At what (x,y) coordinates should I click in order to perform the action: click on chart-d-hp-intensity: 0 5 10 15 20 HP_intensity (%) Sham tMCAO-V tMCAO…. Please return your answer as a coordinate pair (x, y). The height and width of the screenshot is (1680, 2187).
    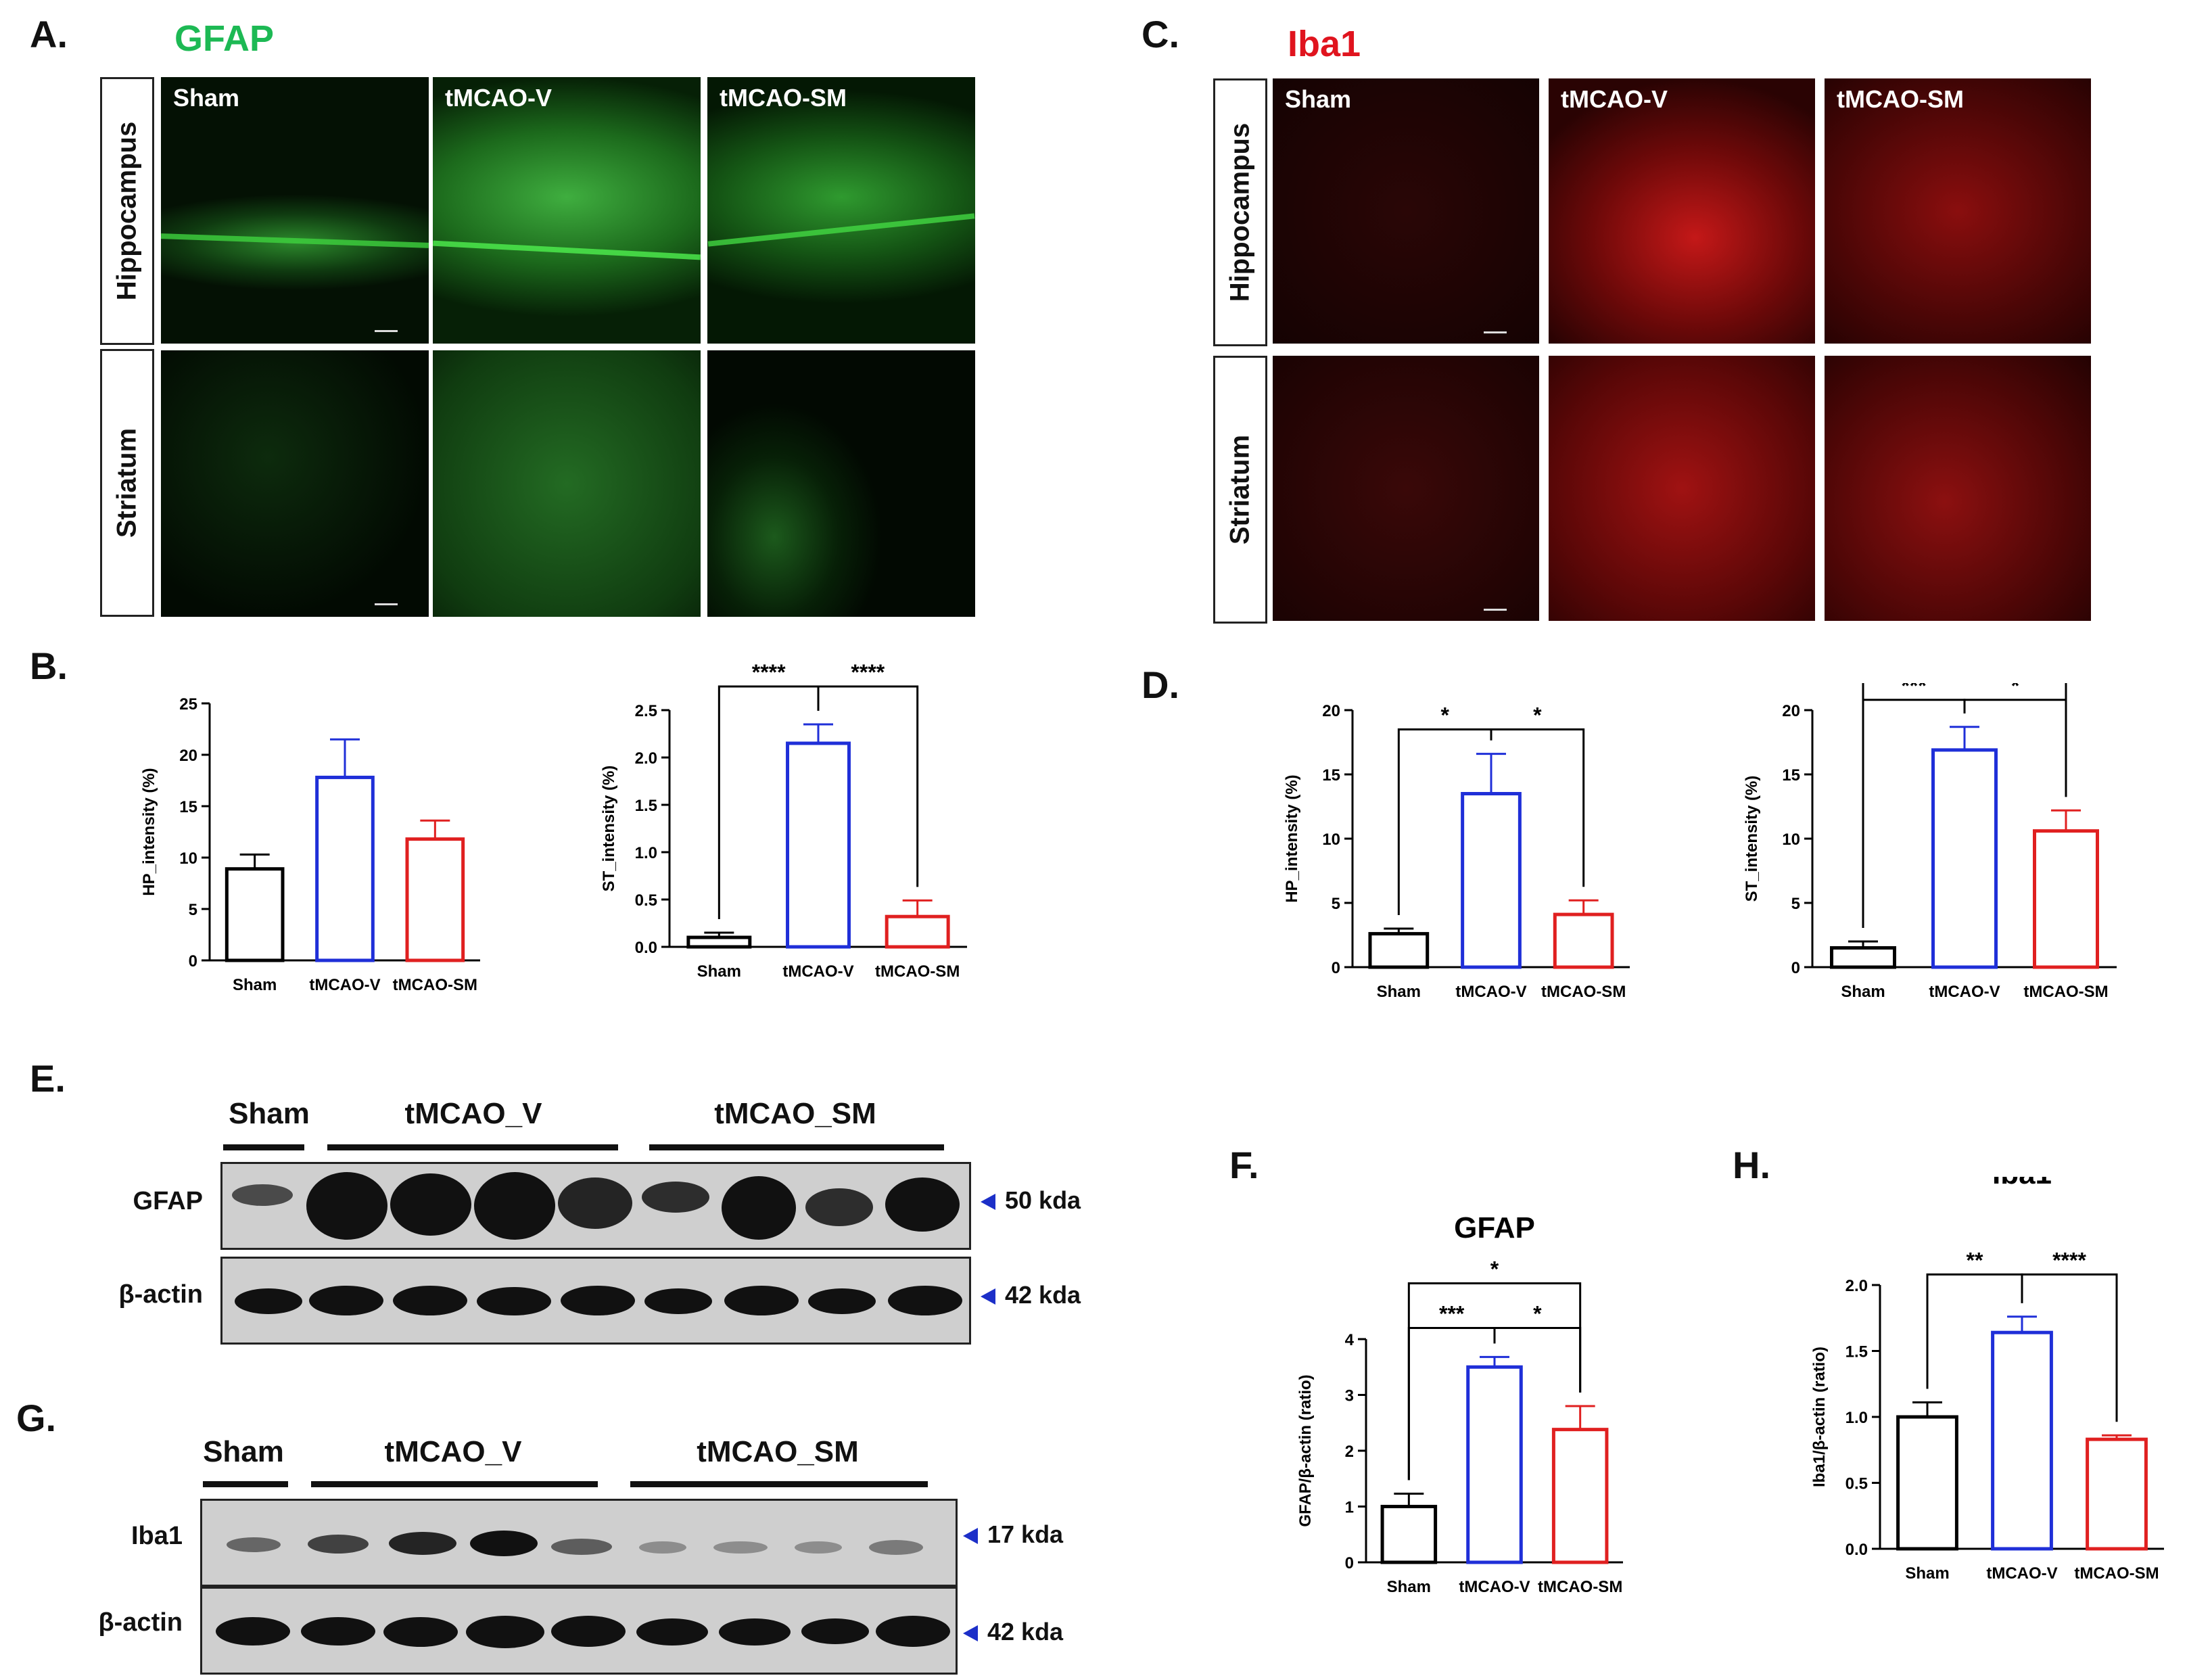
    Looking at the image, I should click on (1456, 852).